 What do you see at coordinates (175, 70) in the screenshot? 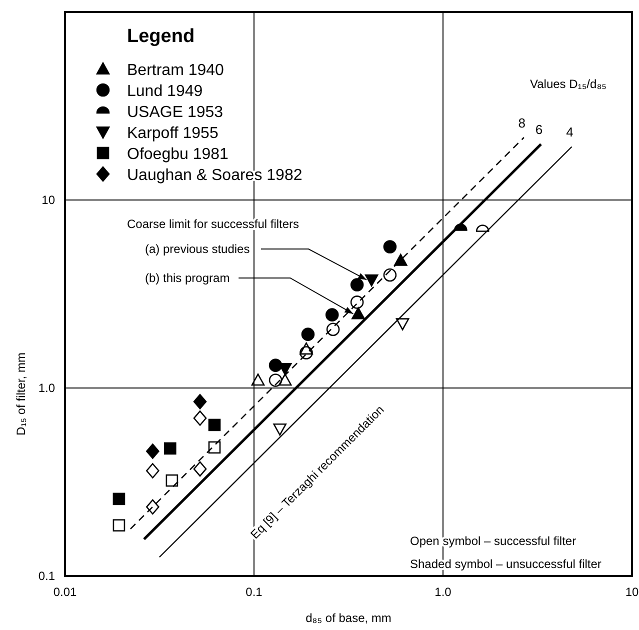
I see `legend-label: Bertram 1940` at bounding box center [175, 70].